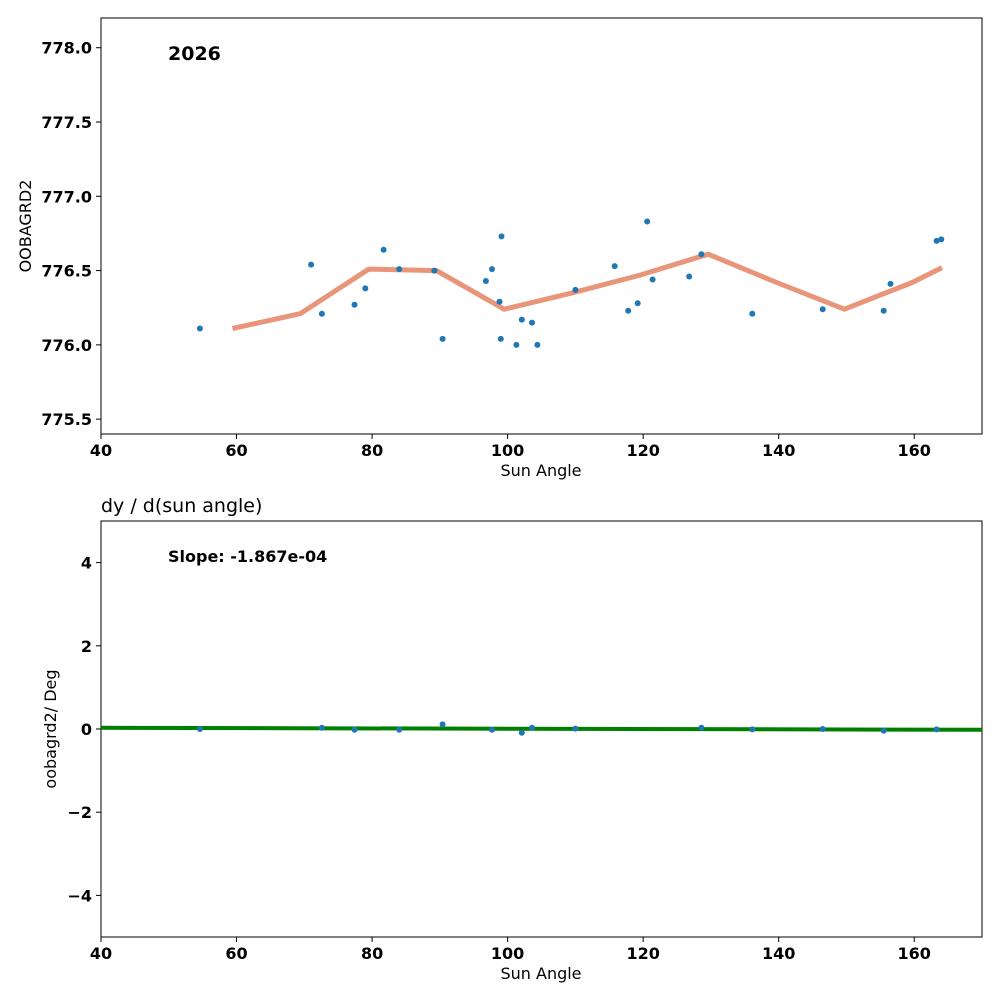 This screenshot has width=1000, height=1000. Describe the element at coordinates (79, 812) in the screenshot. I see `y-tick-label: −2` at that location.